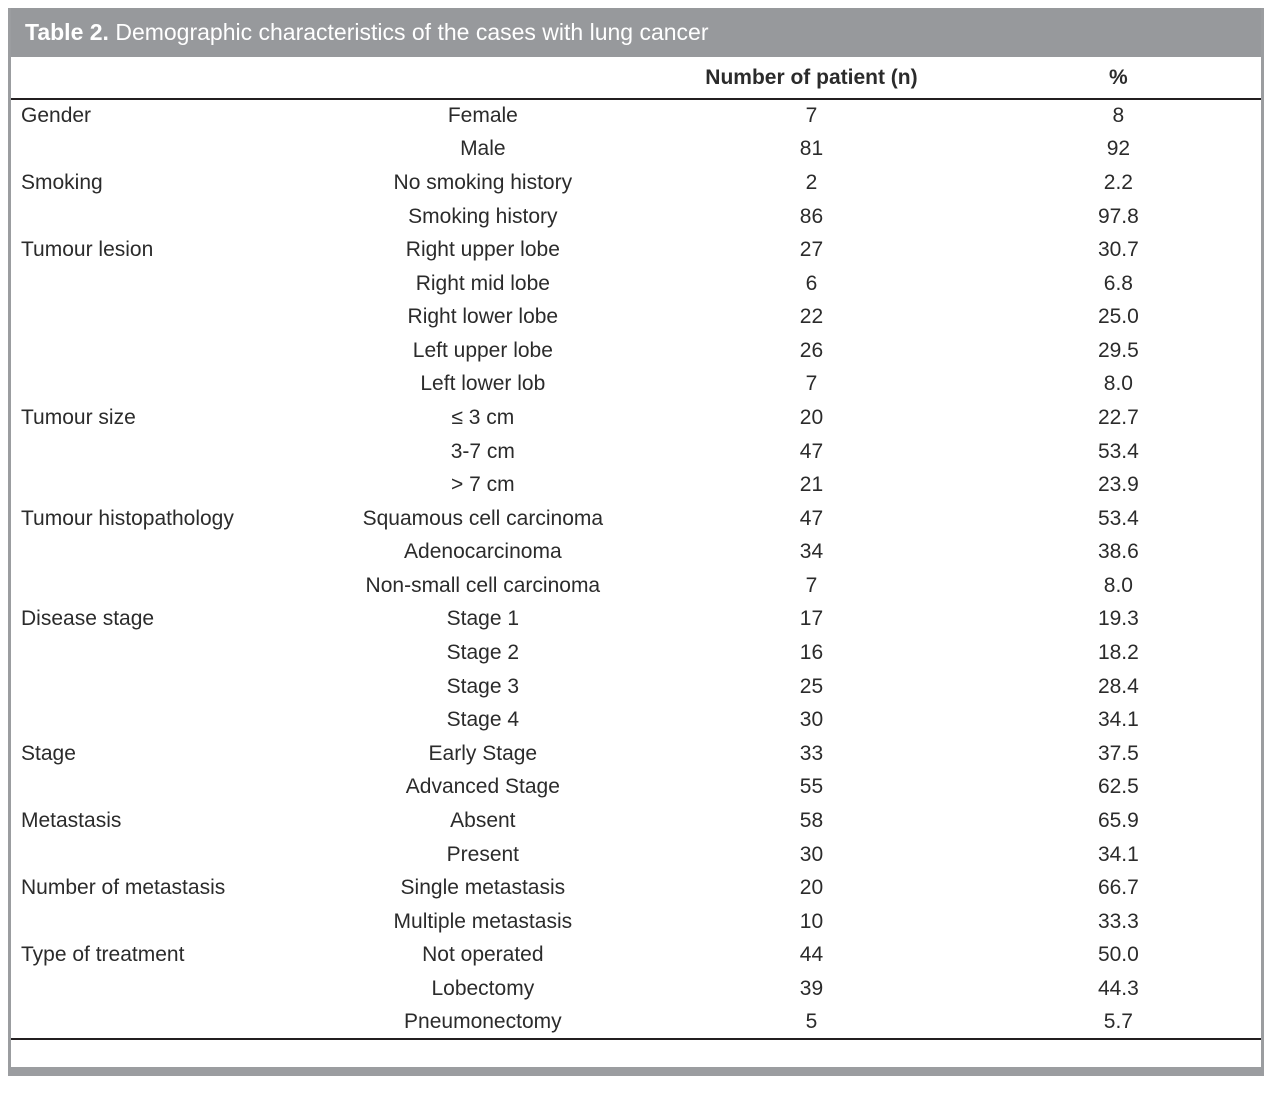  I want to click on n-cell: 6, so click(811, 283).